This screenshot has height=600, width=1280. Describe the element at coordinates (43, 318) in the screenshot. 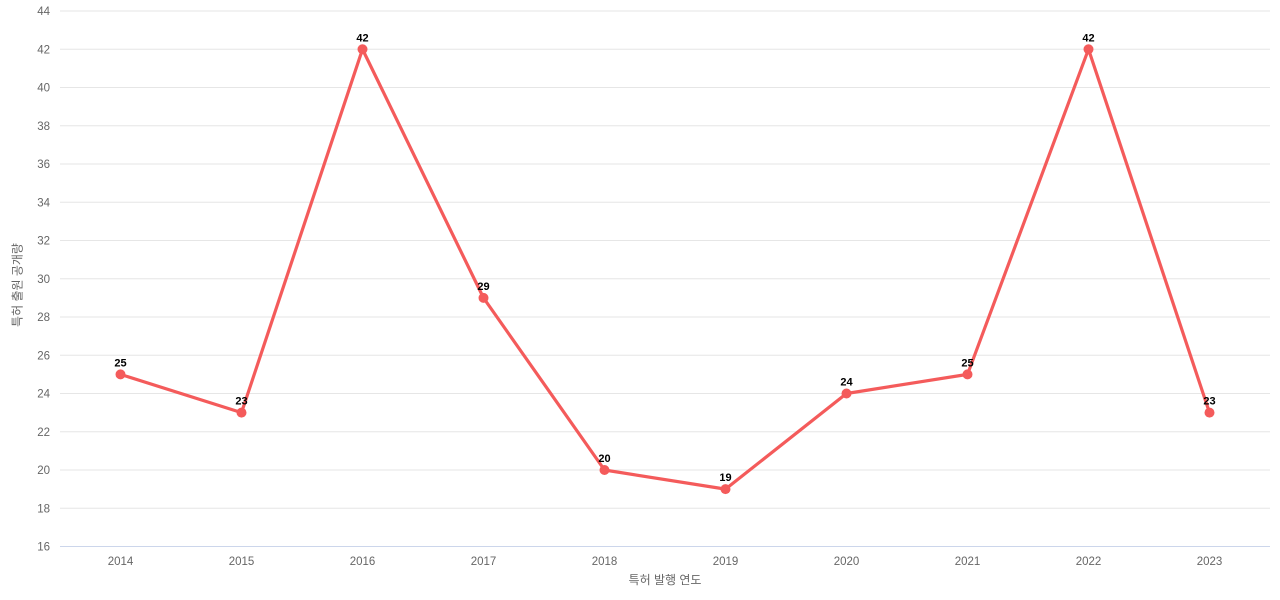

I see `y-tick-label: 28` at that location.